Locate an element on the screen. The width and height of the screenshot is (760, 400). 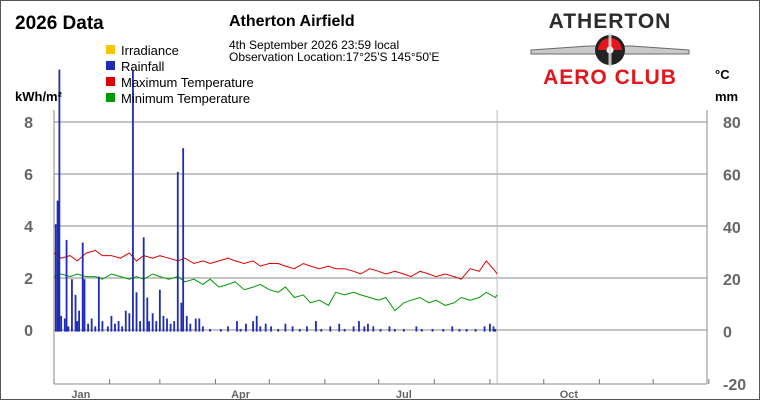
legend-item-max-temp: Maximum Temperature is located at coordinates (180, 83).